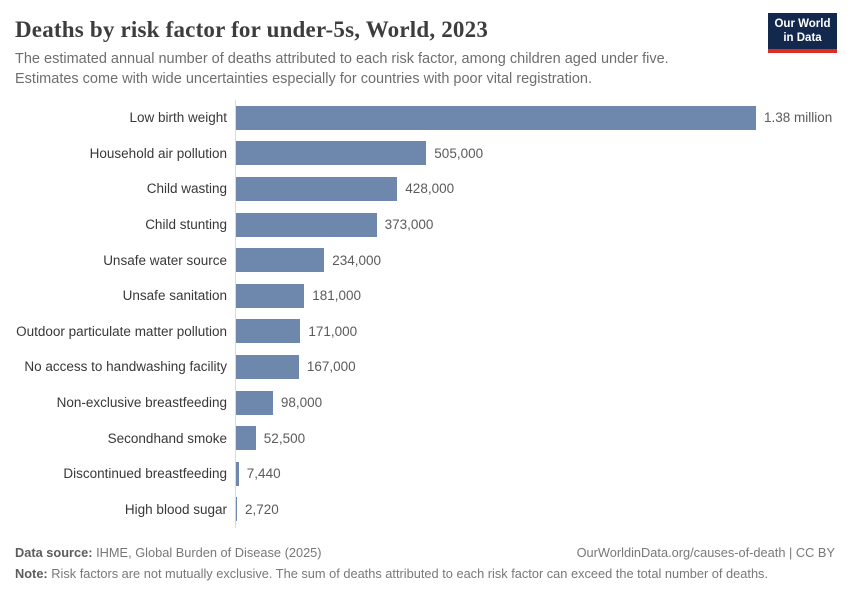  What do you see at coordinates (158, 153) in the screenshot?
I see `bar-label: Household air pollution` at bounding box center [158, 153].